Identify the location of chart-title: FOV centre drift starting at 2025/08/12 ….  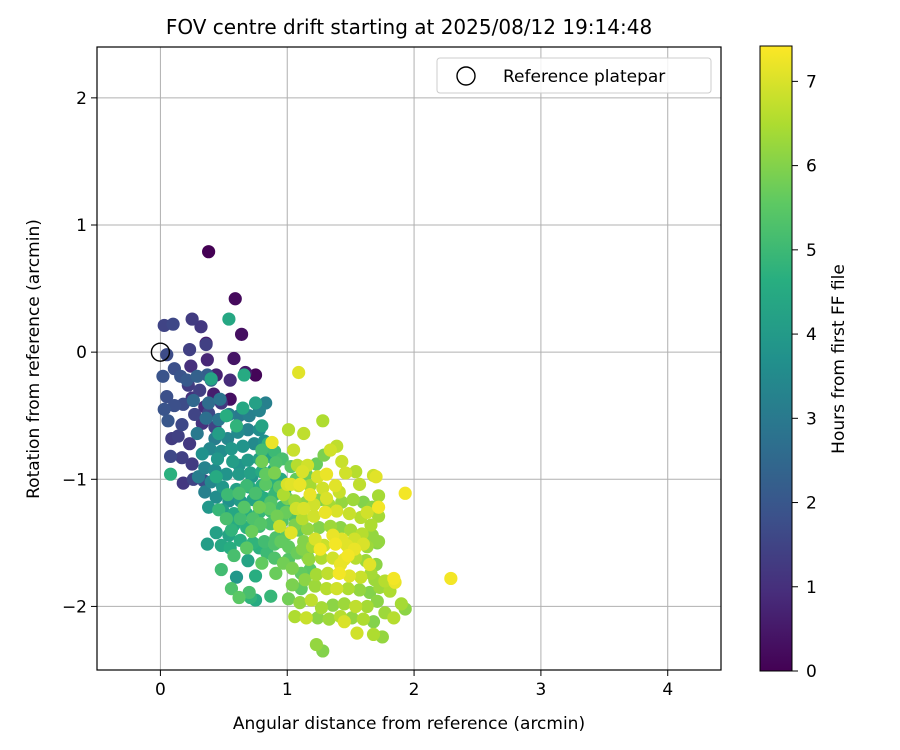
(409, 27).